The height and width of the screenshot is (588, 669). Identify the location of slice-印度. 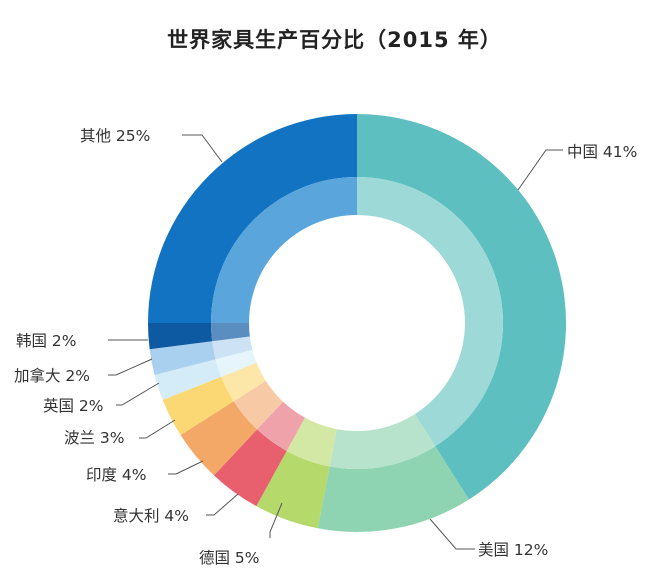
(219, 438).